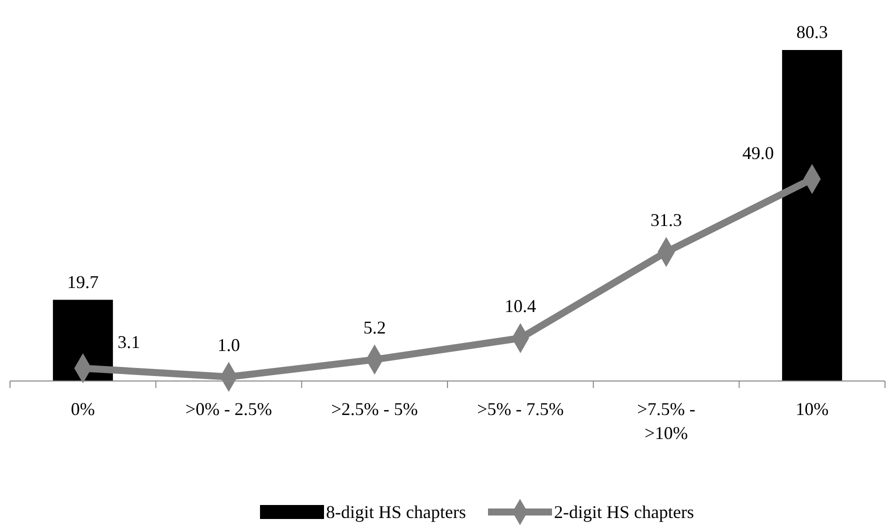 The width and height of the screenshot is (894, 525). I want to click on data-label: 49.0, so click(758, 153).